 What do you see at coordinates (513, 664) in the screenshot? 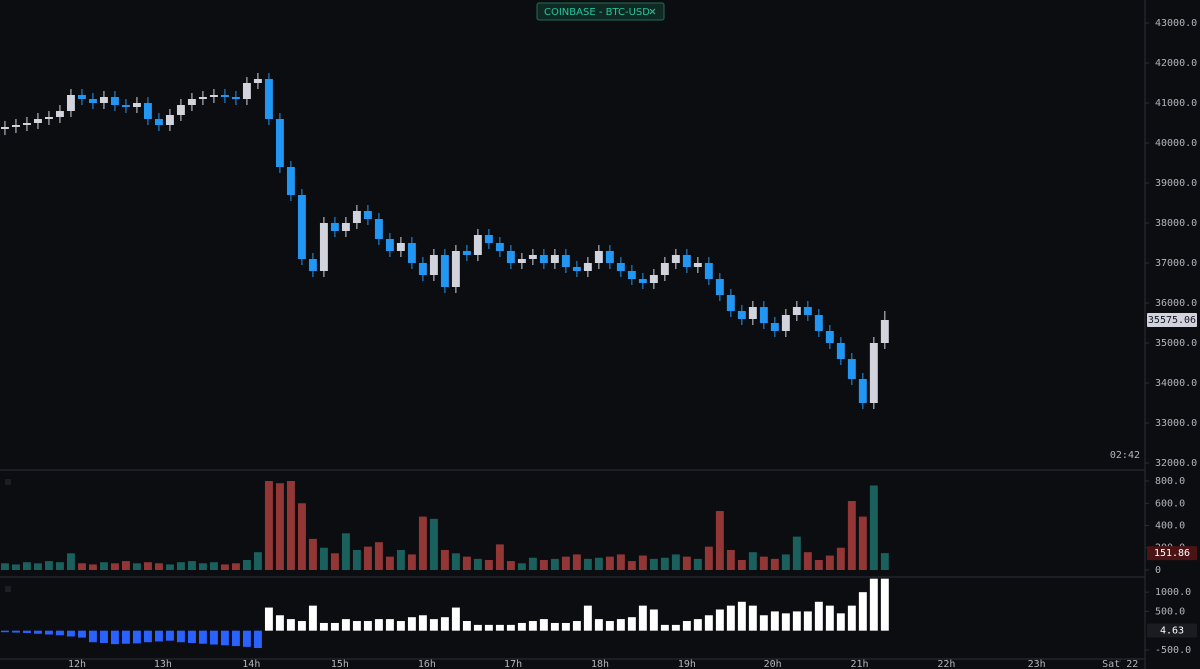
I see `x-tick-label: 17h` at bounding box center [513, 664].